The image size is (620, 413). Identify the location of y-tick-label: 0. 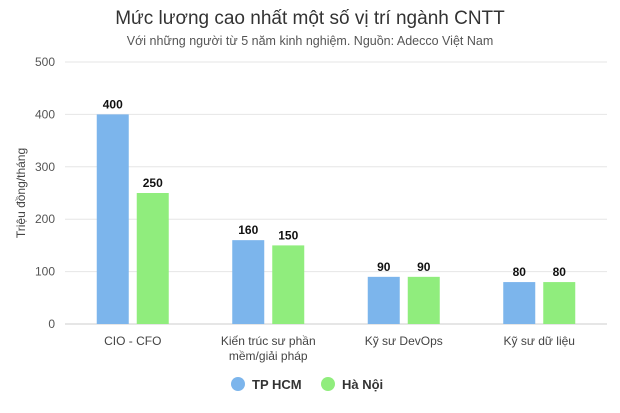
(51, 324).